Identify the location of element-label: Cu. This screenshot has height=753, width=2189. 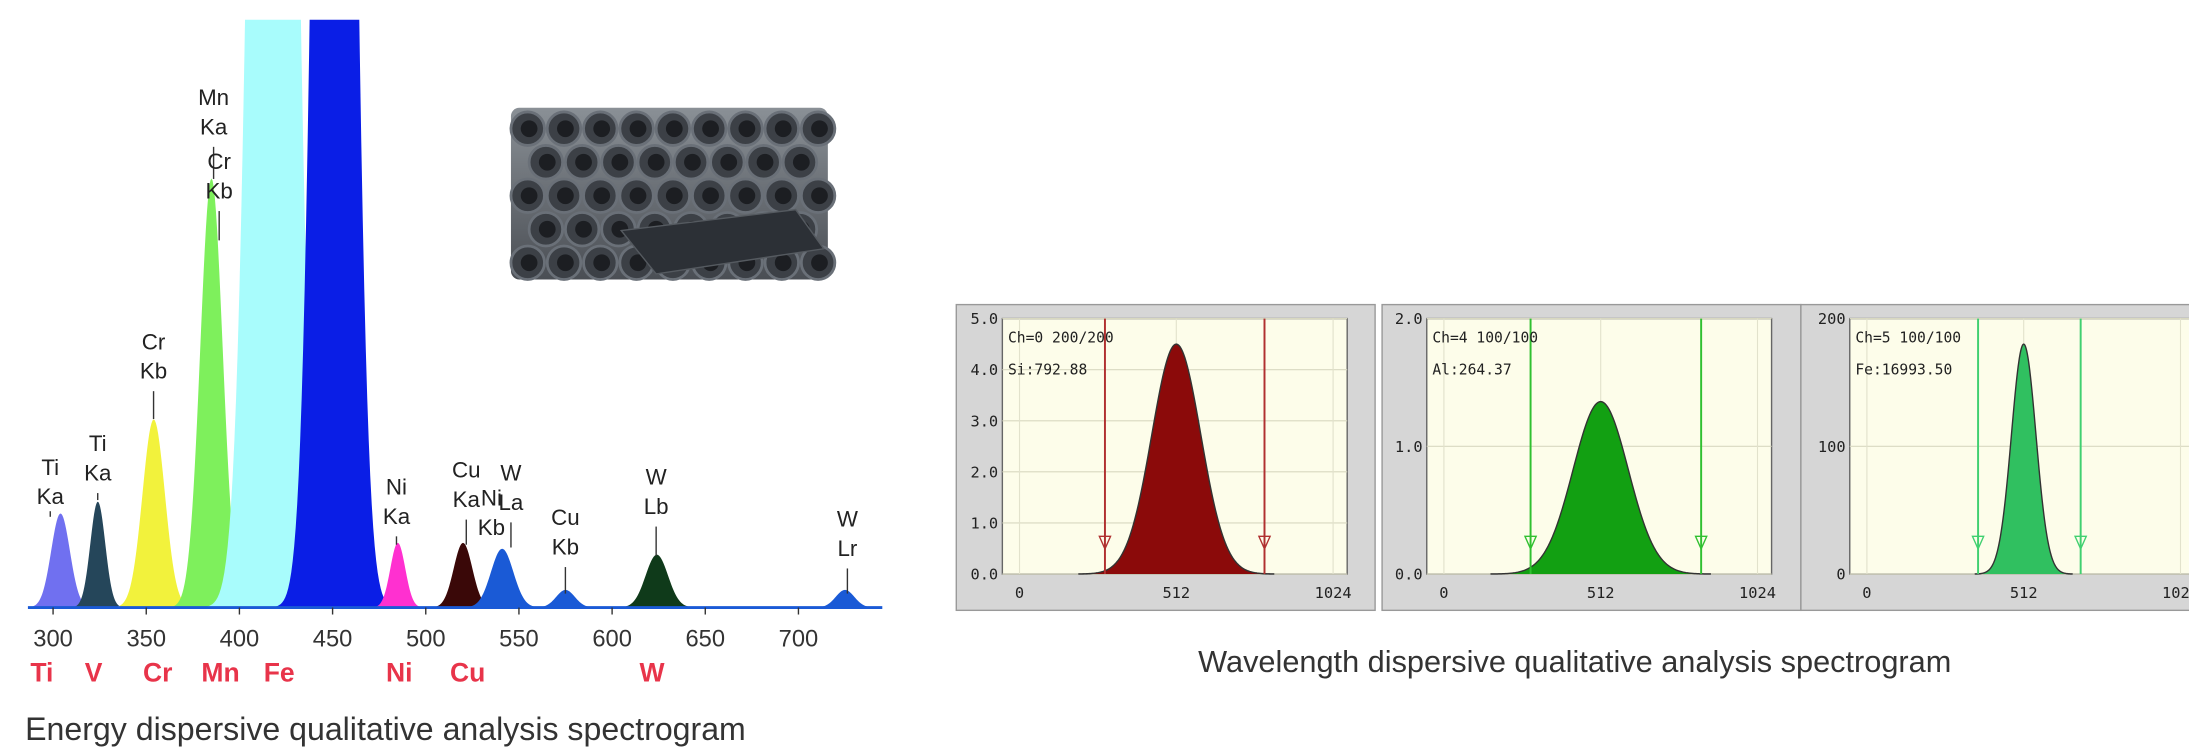
(467, 673).